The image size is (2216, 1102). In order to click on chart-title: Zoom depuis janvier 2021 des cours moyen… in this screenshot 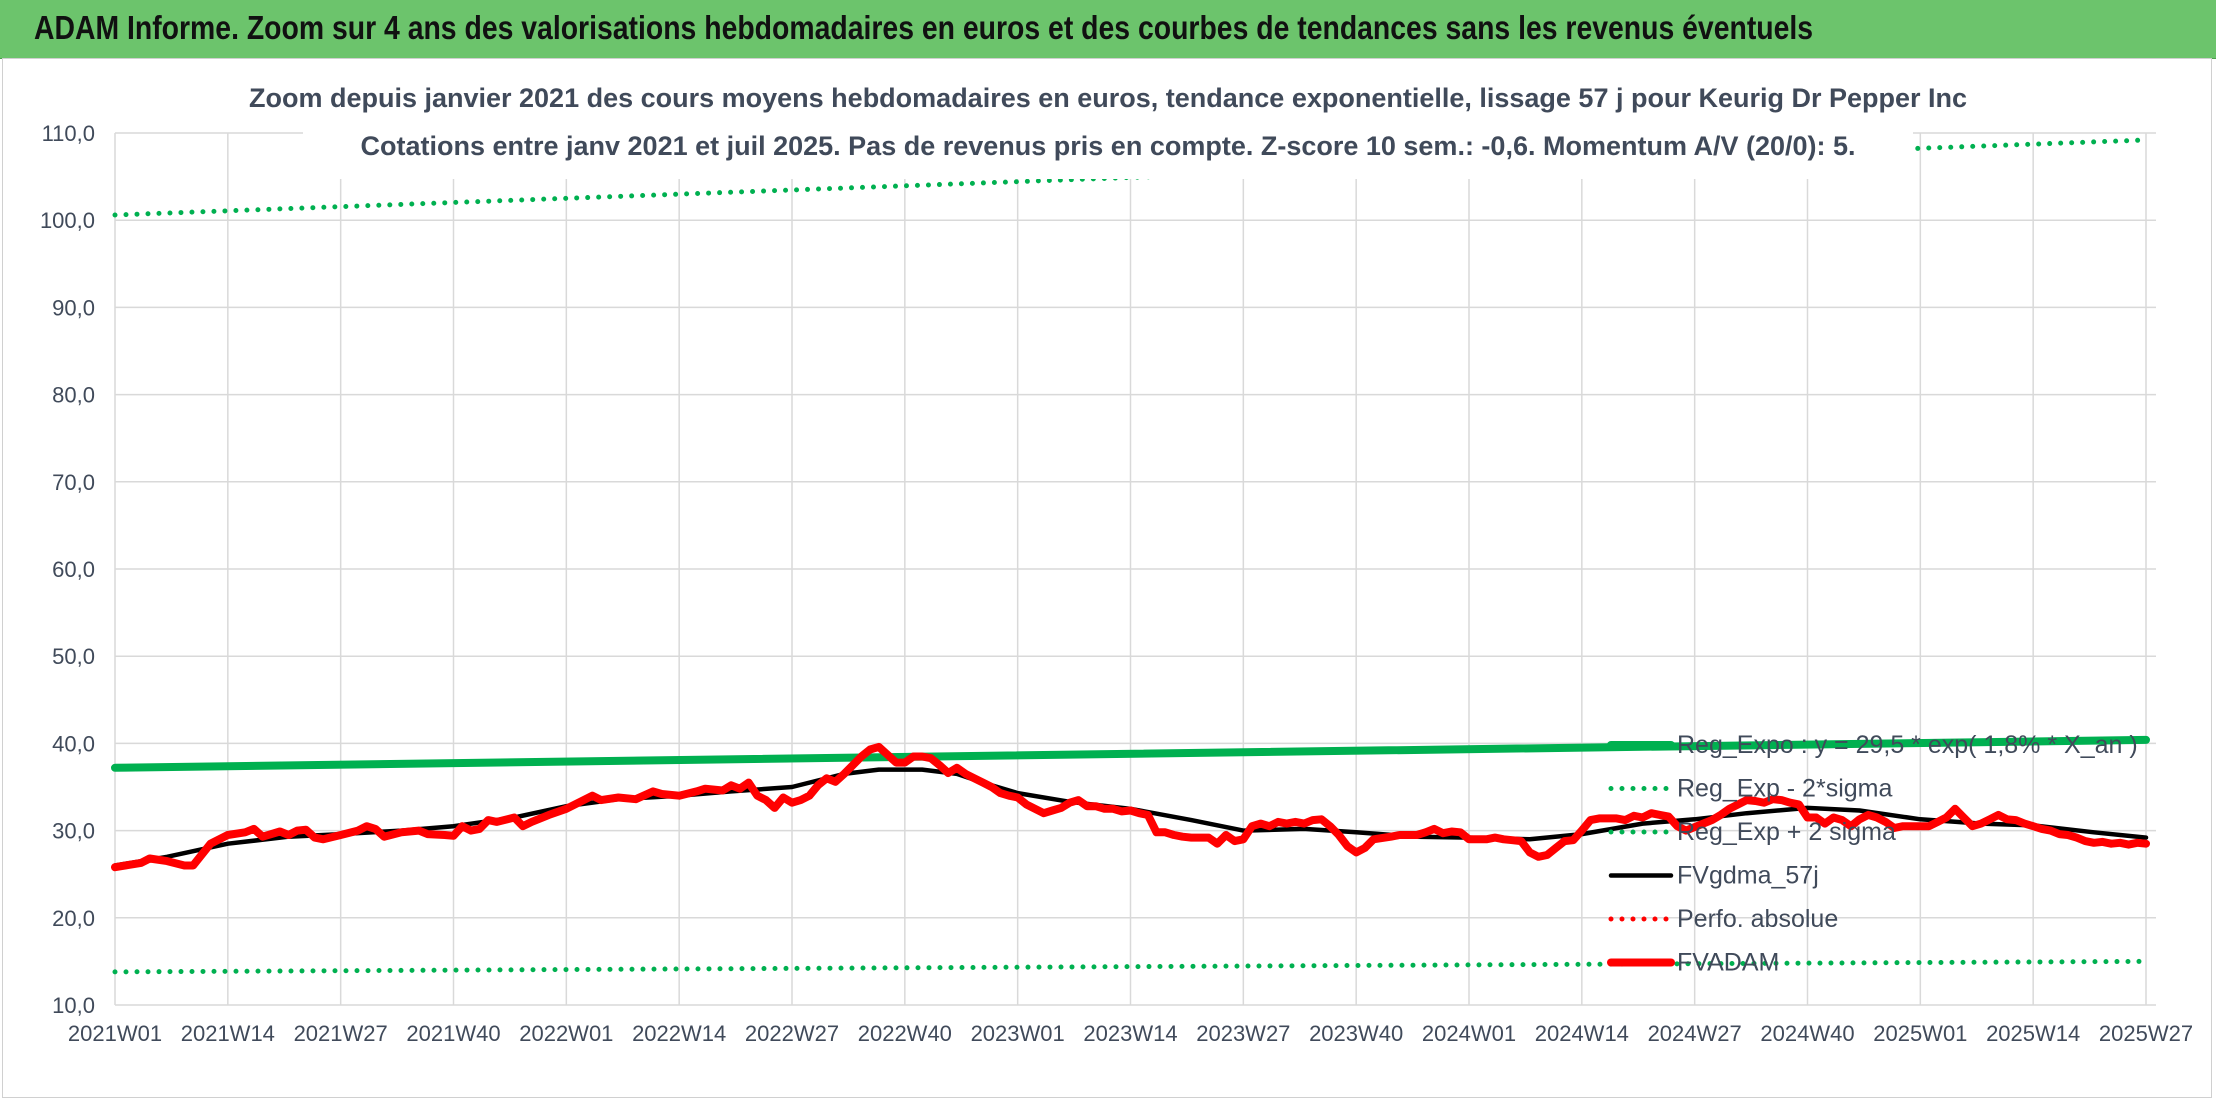, I will do `click(1108, 98)`.